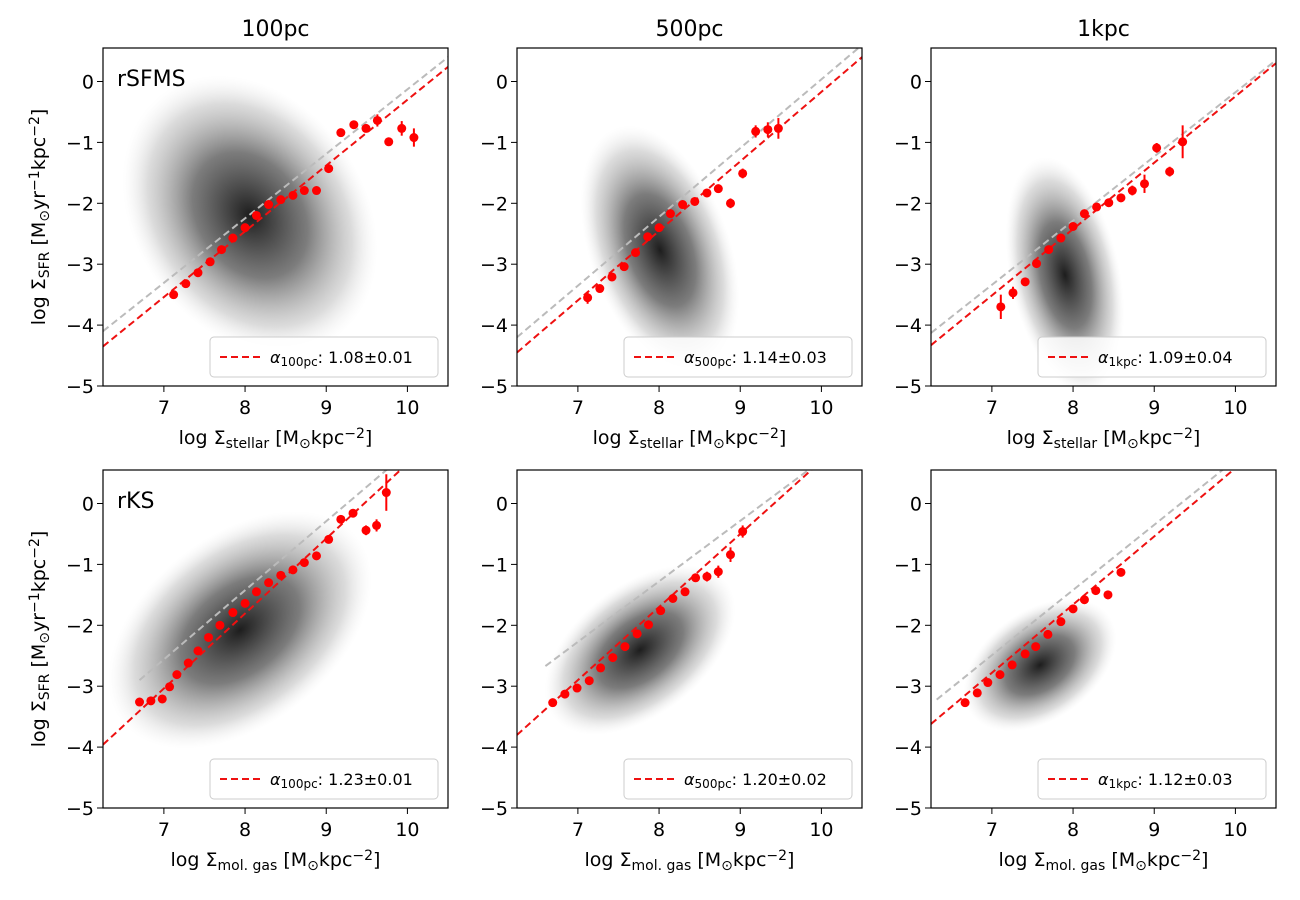  I want to click on legend-label: α500pc: 1.14±0.03, so click(755, 358).